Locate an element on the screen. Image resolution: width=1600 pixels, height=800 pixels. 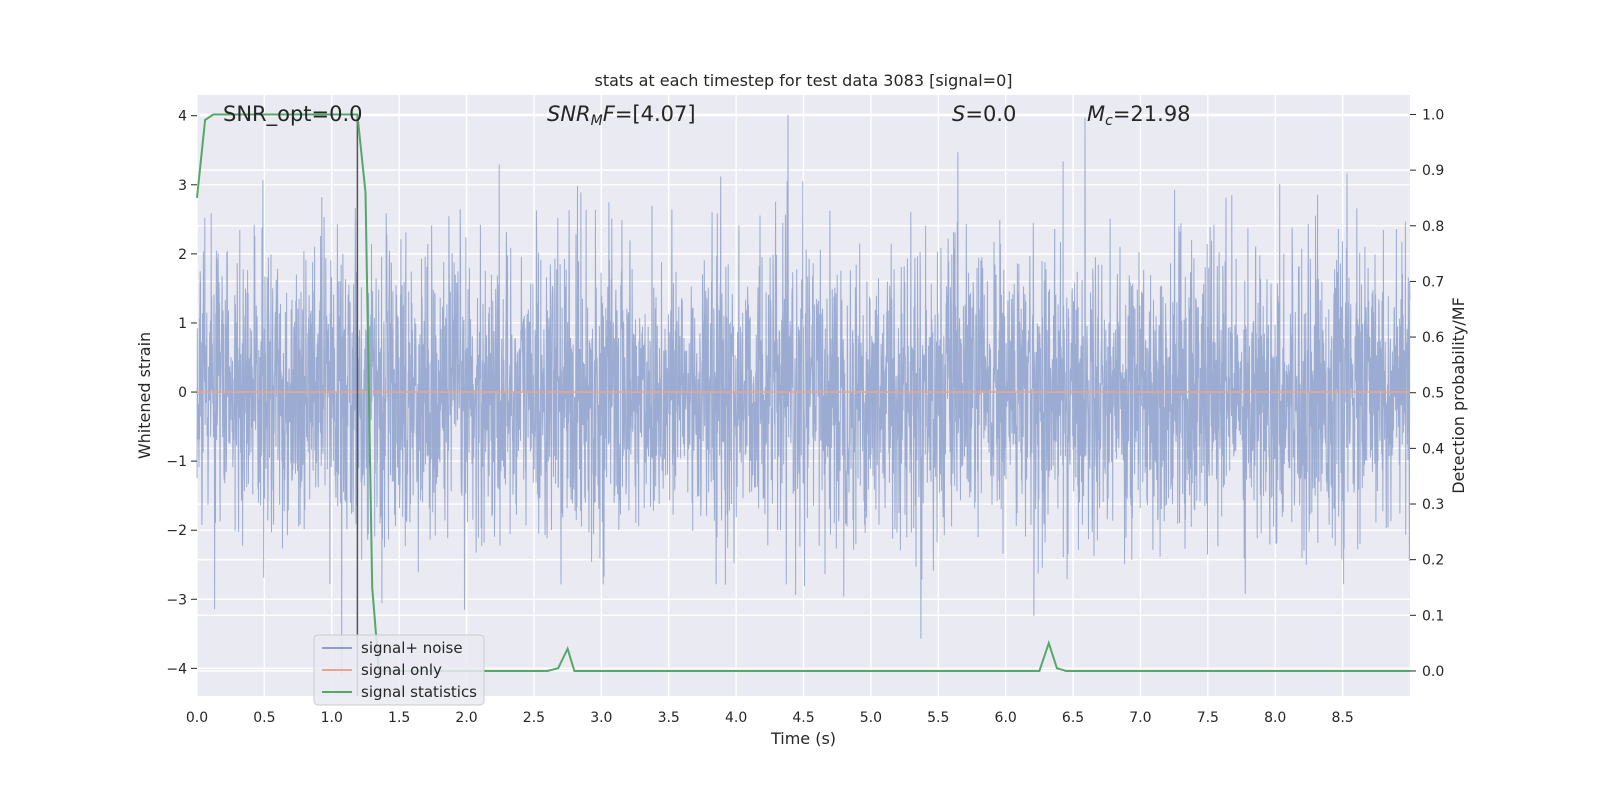
y-left-tick-label: 2 is located at coordinates (182, 255).